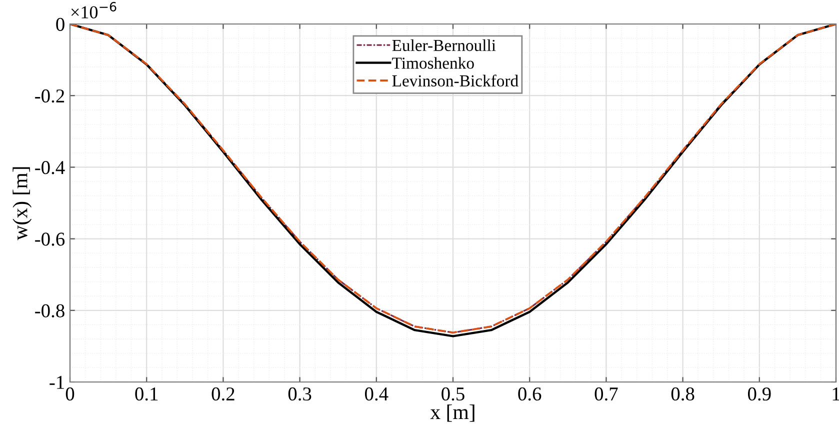 Image resolution: width=839 pixels, height=441 pixels. Describe the element at coordinates (444, 45) in the screenshot. I see `legend-label: Euler-Bernoulli` at that location.